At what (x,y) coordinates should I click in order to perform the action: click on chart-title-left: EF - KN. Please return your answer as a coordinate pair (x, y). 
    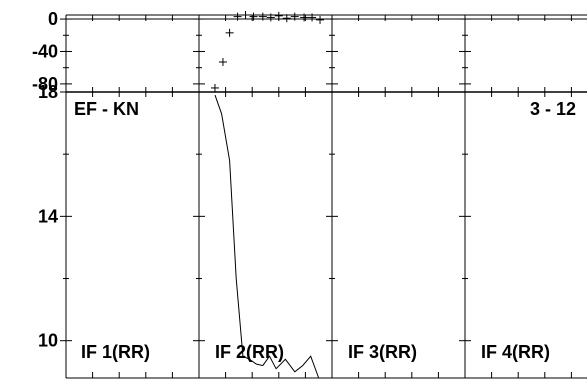
    Looking at the image, I should click on (106, 109).